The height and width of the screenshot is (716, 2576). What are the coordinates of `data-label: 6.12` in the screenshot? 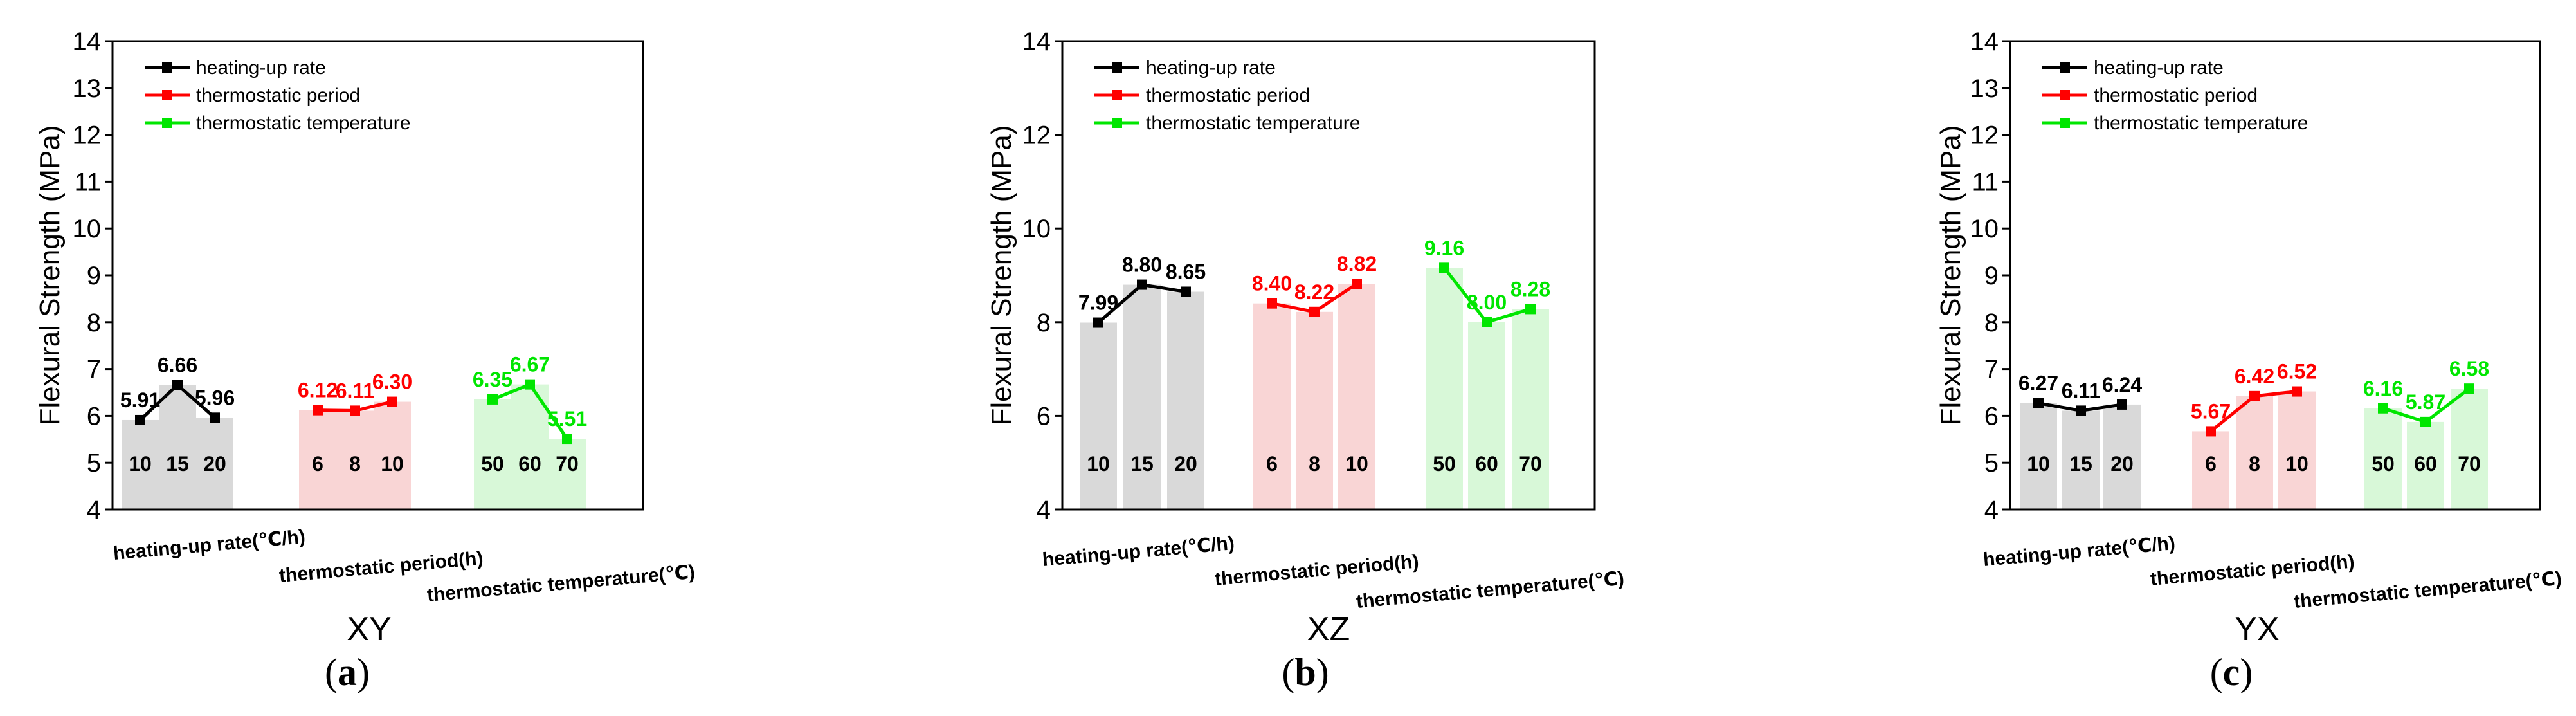 It's located at (318, 390).